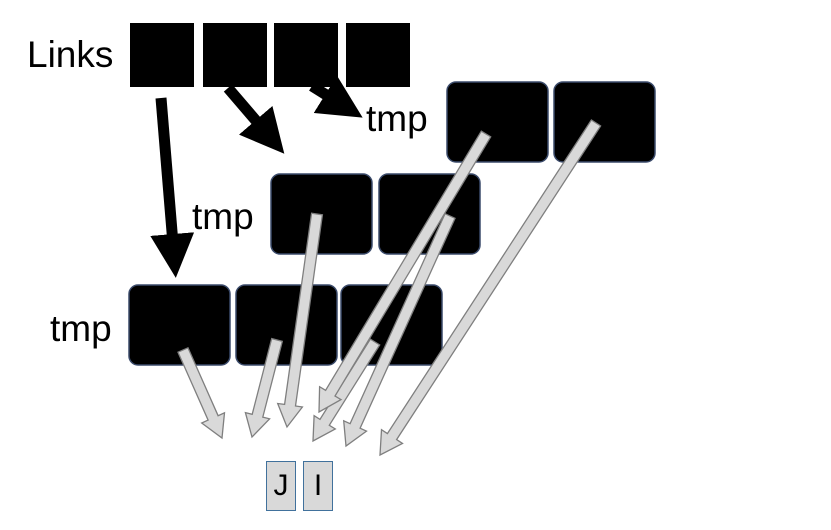 This screenshot has height=530, width=831. I want to click on target-node-j-label: J, so click(281, 485).